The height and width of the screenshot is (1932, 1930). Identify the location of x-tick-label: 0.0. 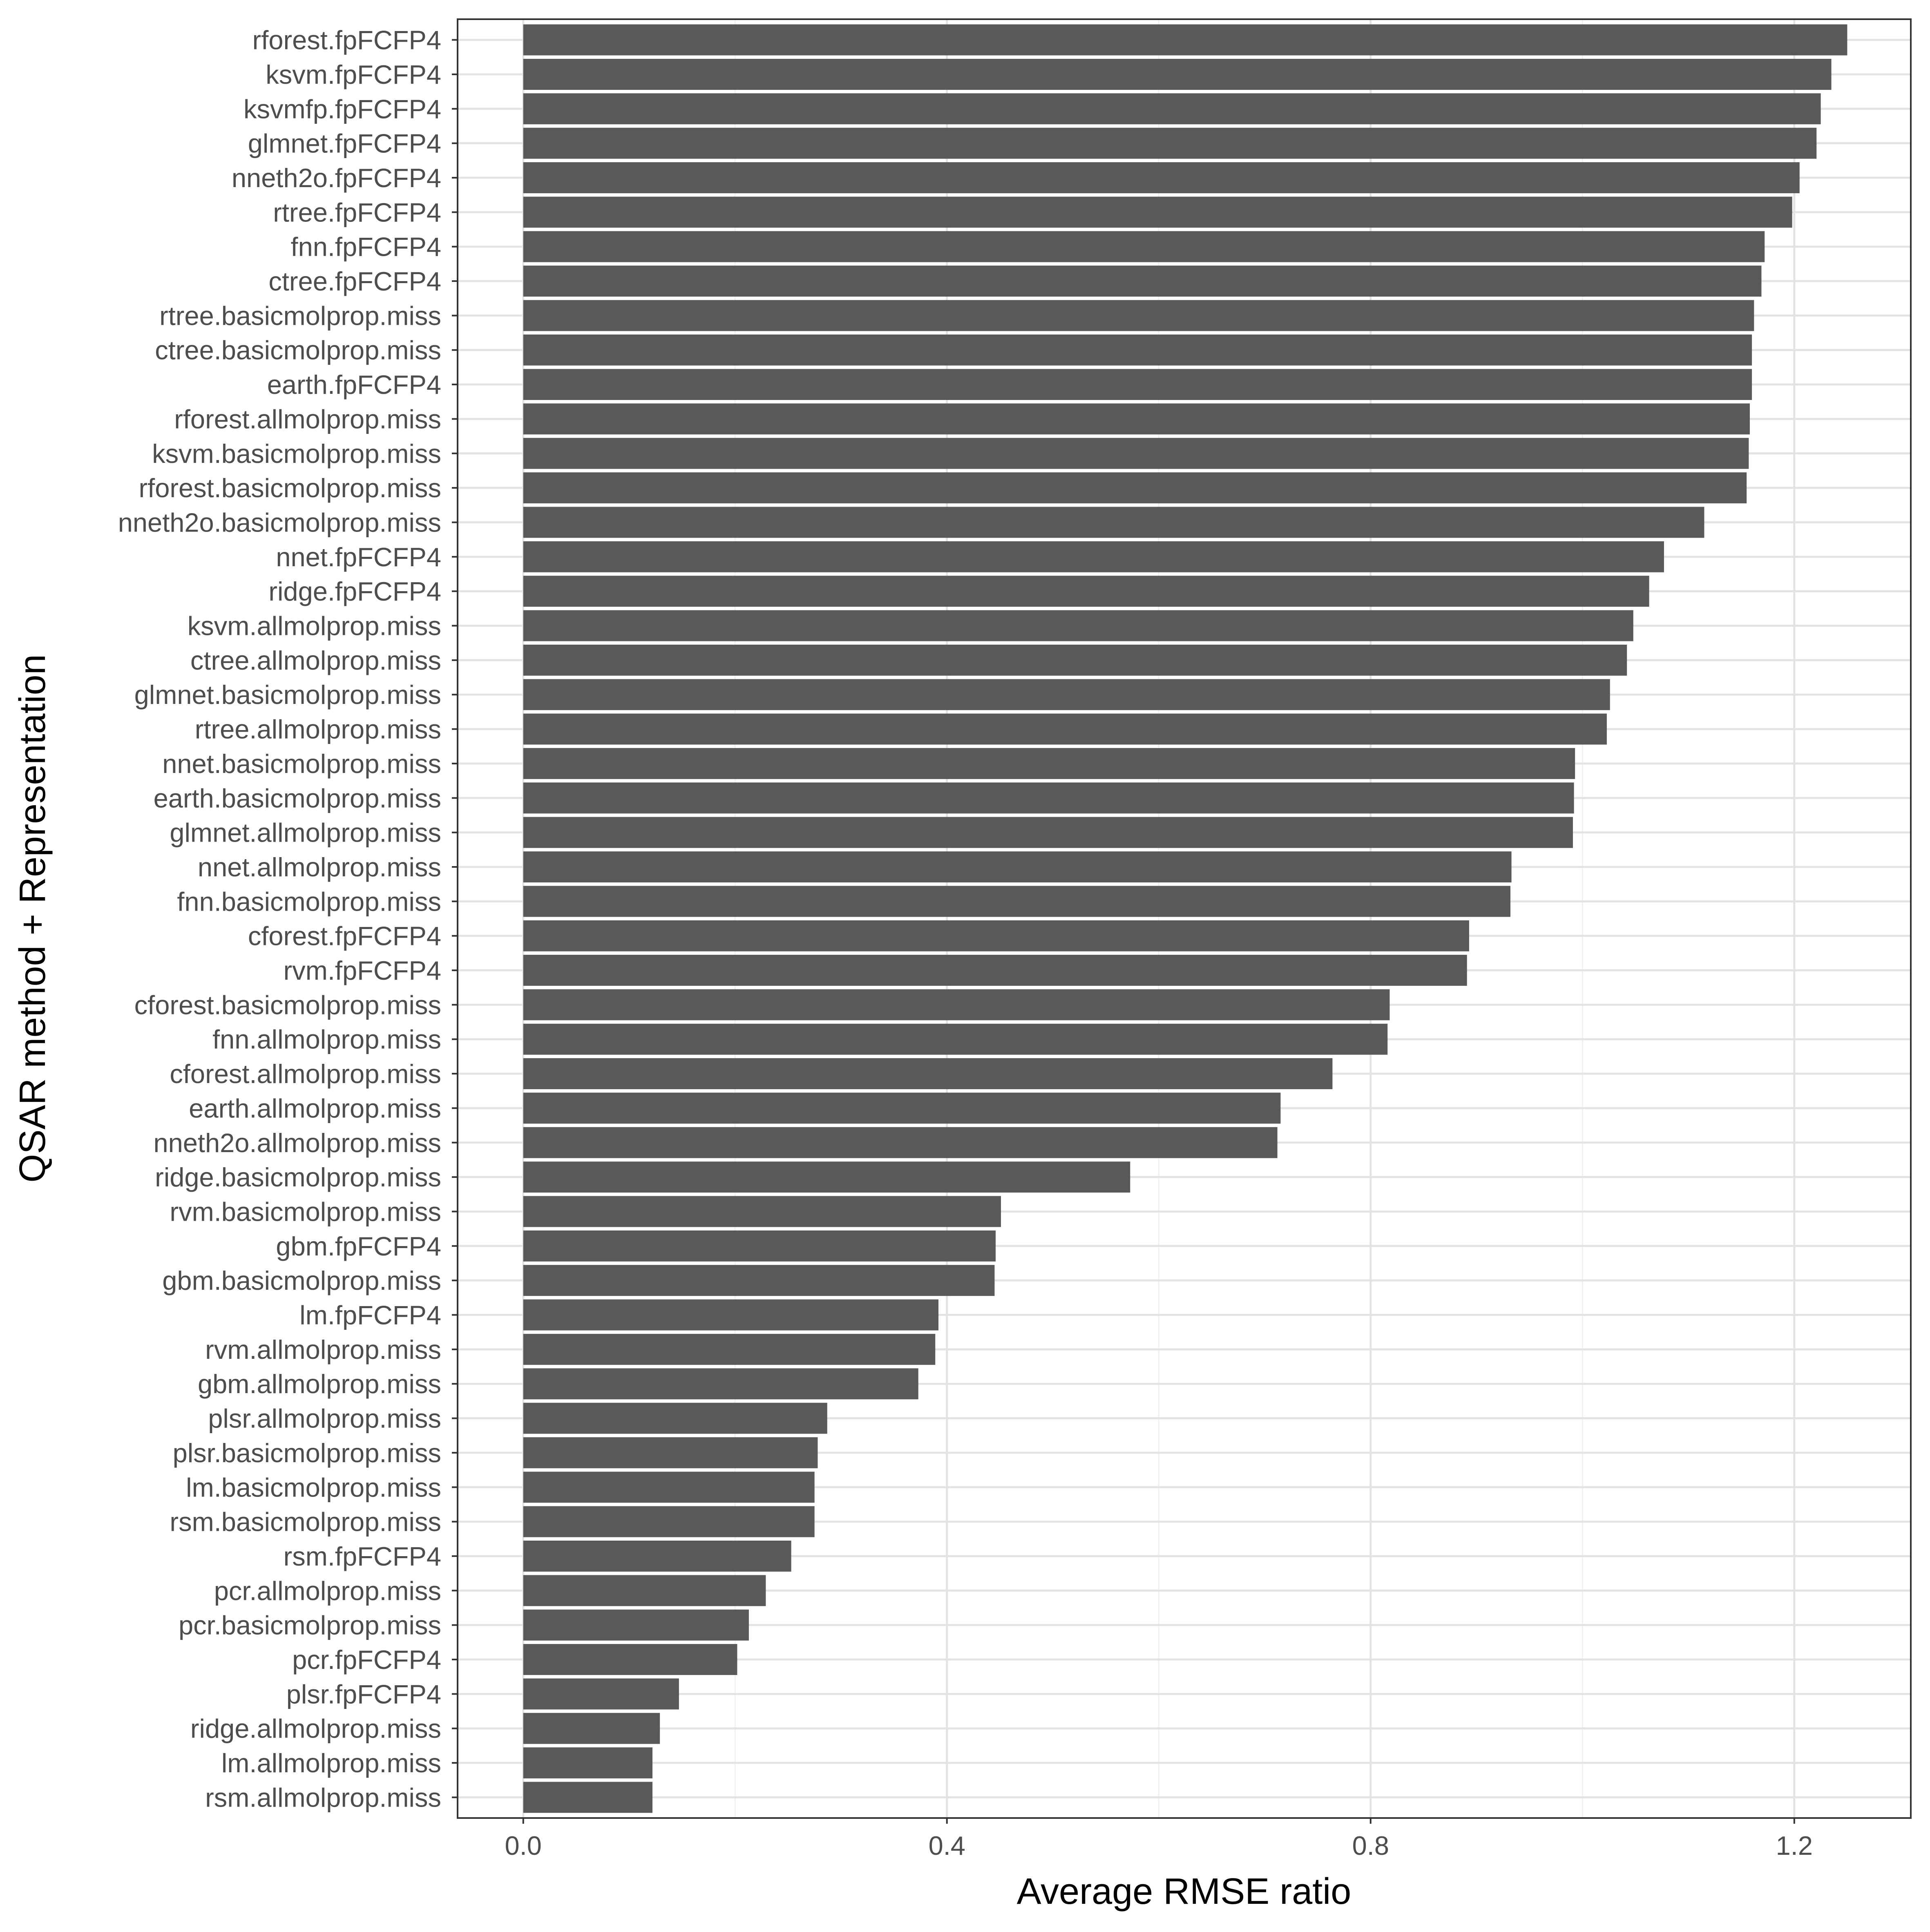
(523, 1846).